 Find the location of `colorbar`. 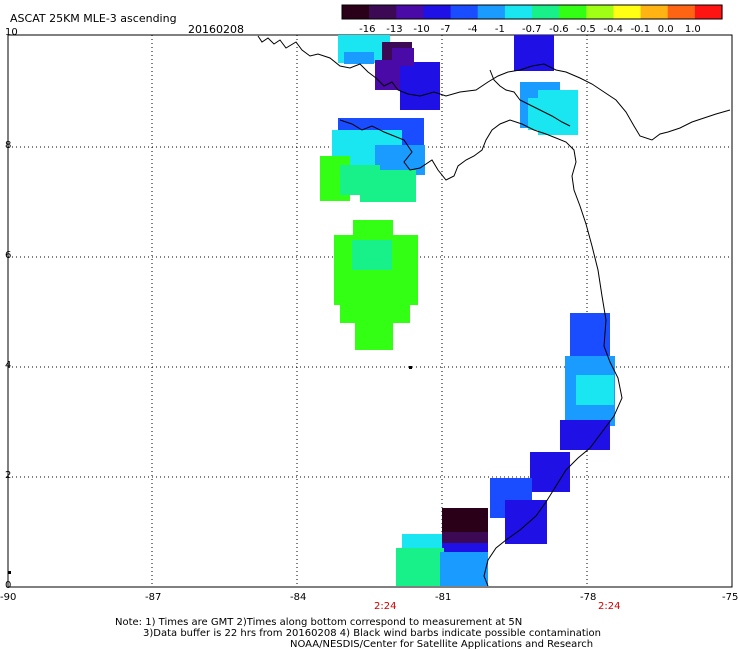

colorbar is located at coordinates (532, 12).